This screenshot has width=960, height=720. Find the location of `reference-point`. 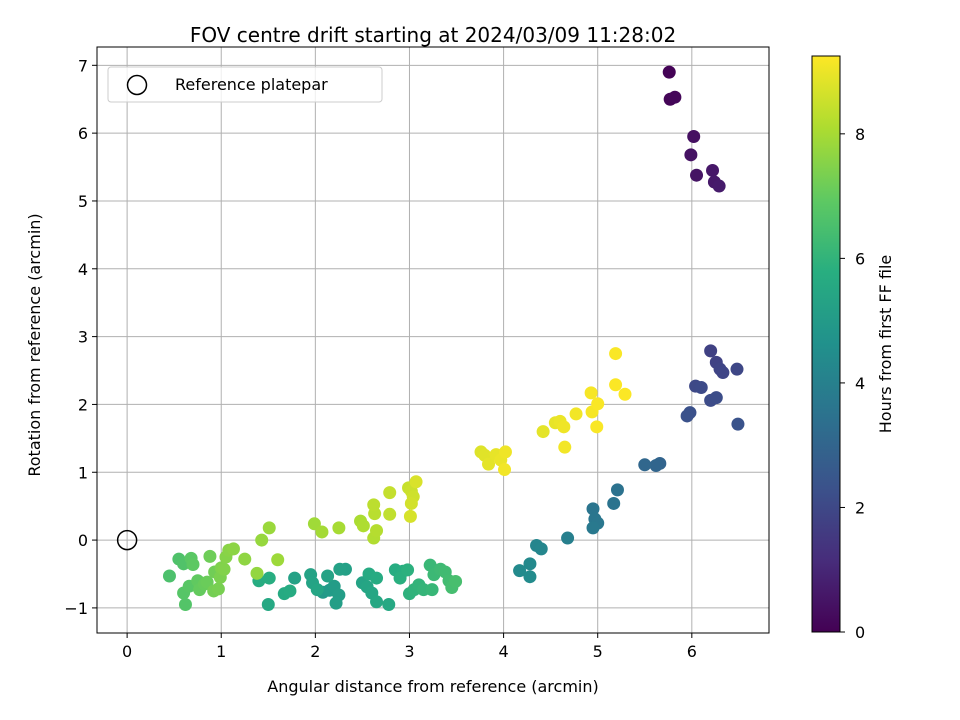

reference-point is located at coordinates (127, 540).